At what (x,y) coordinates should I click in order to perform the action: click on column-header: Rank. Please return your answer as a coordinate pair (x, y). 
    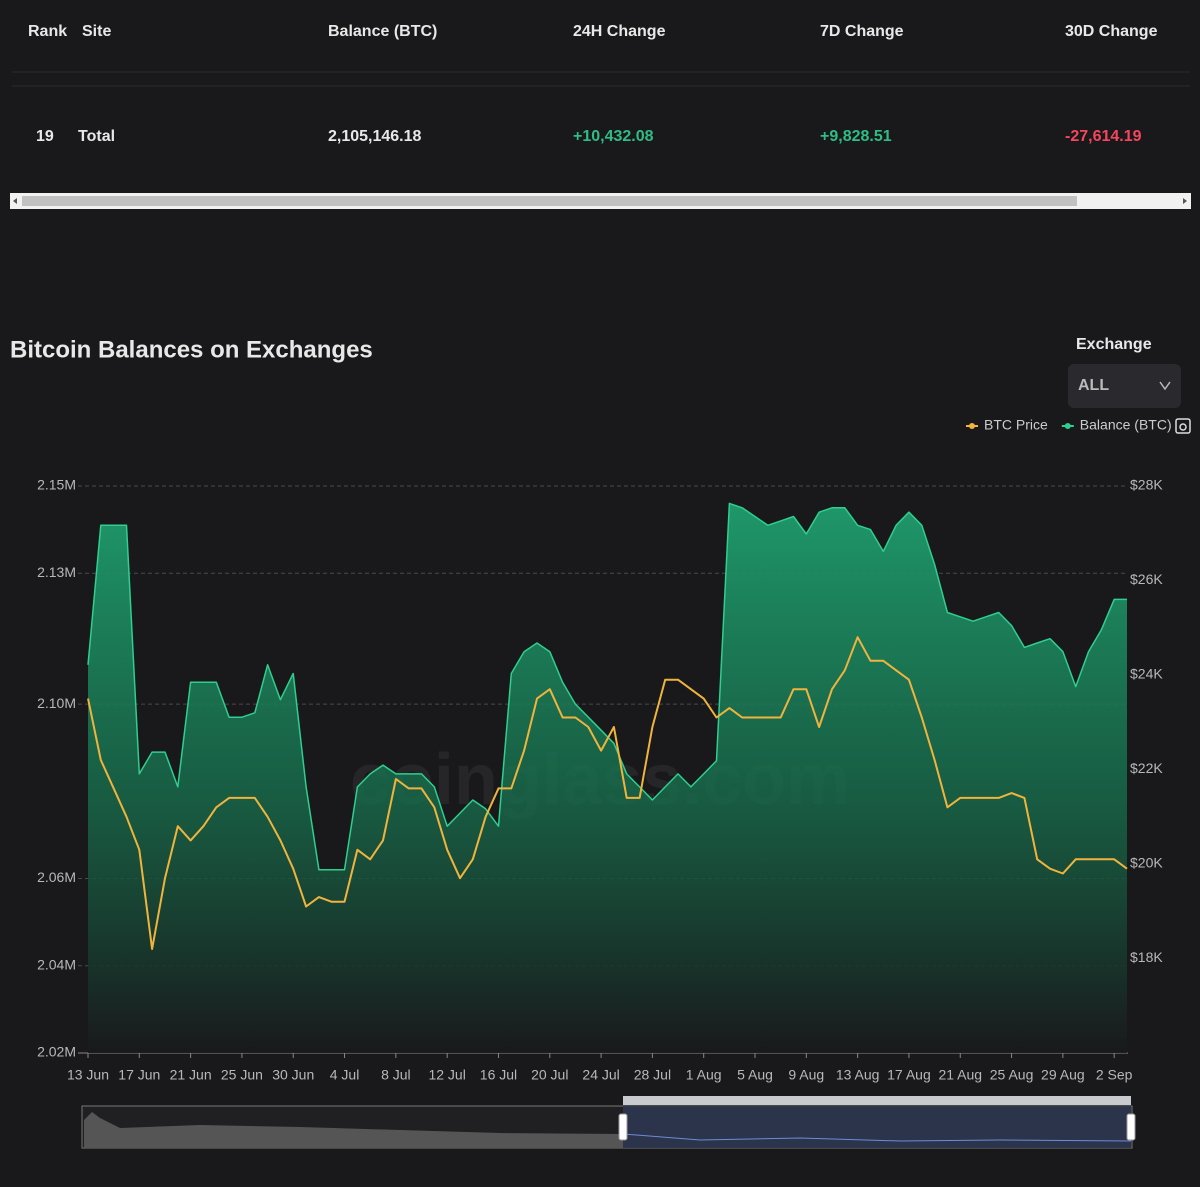
    Looking at the image, I should click on (47, 31).